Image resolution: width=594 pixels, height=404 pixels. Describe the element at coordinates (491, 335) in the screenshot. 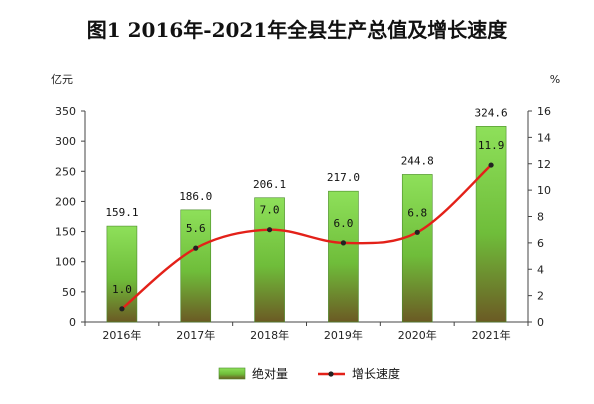

I see `x-tick-label: 2021年` at that location.